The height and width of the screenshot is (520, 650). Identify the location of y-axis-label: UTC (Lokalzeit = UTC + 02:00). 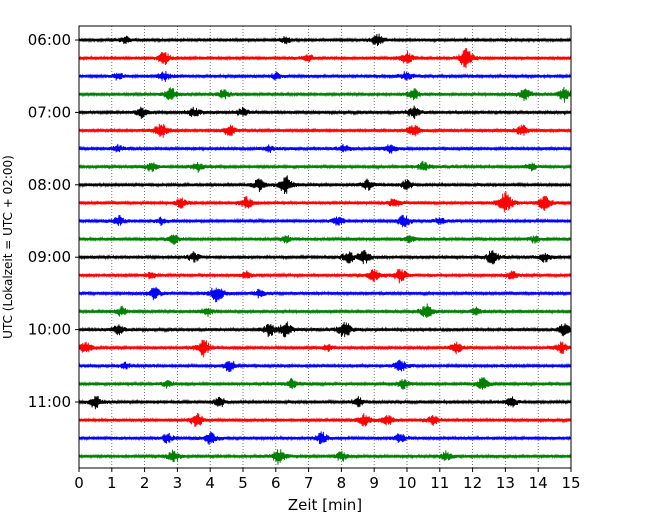
(8, 247).